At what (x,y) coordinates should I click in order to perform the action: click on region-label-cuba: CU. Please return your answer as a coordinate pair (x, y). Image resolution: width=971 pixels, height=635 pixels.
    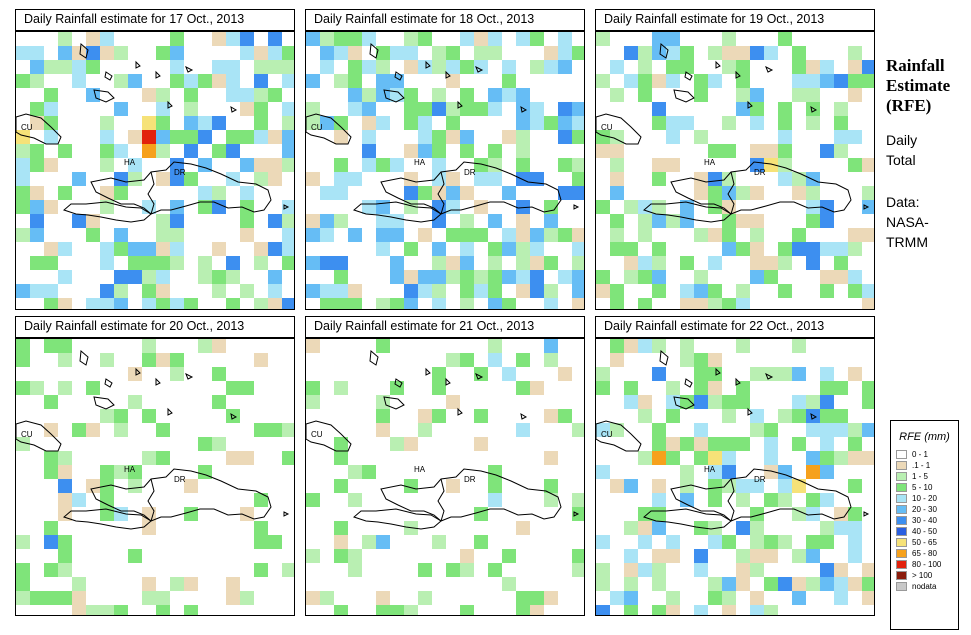
    Looking at the image, I should click on (607, 434).